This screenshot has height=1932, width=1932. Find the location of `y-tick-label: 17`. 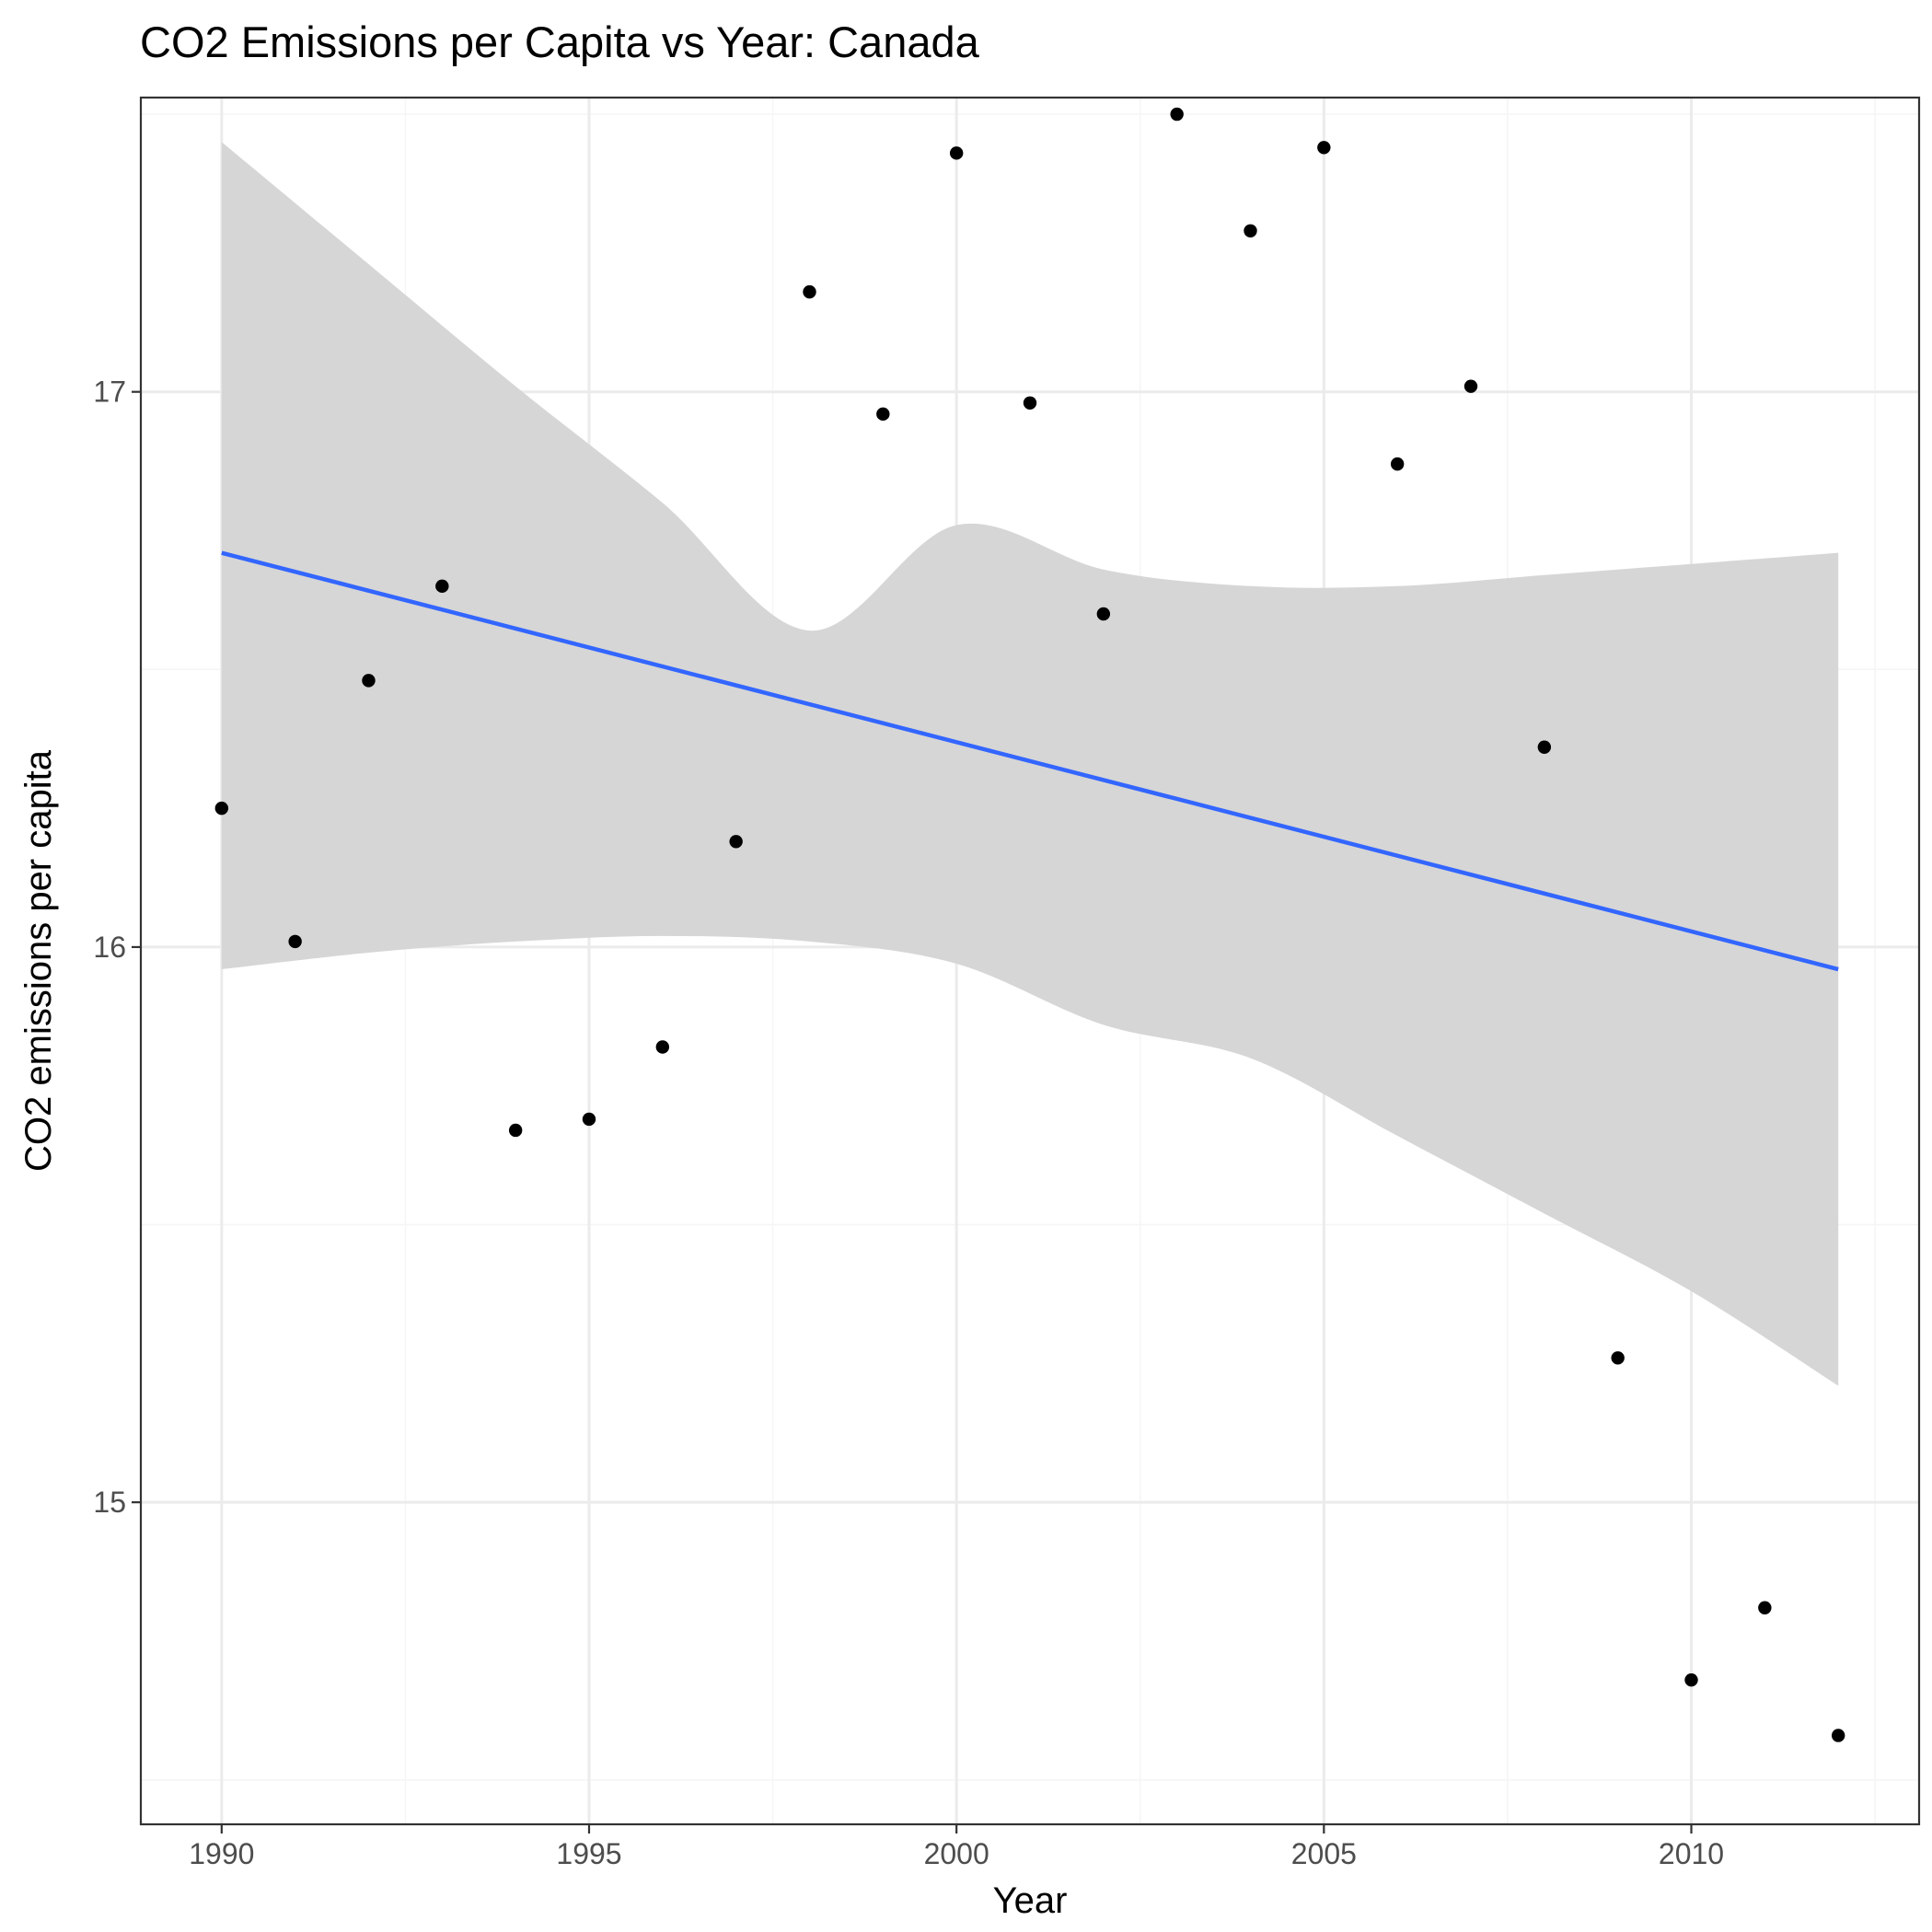

y-tick-label: 17 is located at coordinates (110, 392).